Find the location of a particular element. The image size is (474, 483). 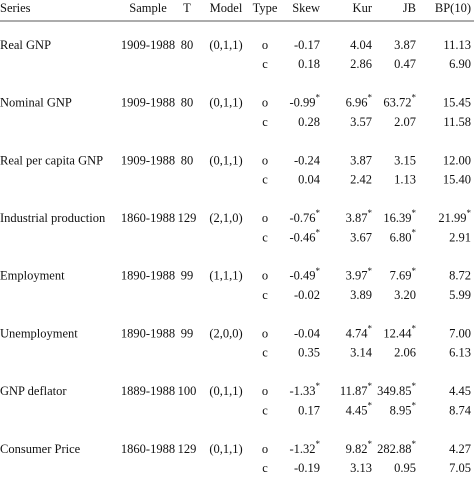

stat-cell: 0.17 is located at coordinates (309, 410).